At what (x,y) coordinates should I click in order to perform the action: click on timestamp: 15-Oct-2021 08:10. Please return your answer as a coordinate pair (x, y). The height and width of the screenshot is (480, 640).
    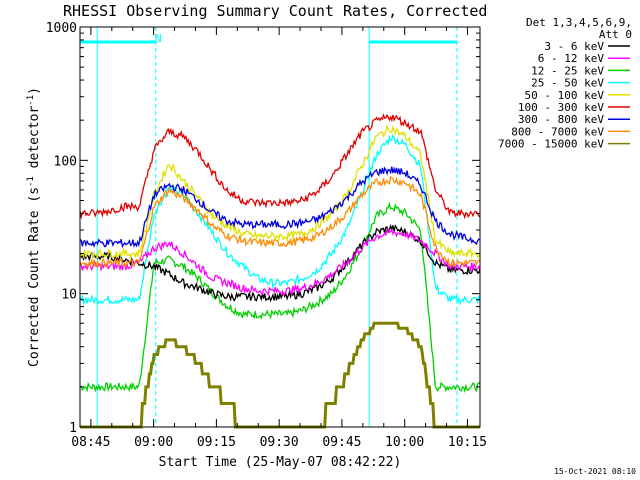
    Looking at the image, I should click on (595, 471).